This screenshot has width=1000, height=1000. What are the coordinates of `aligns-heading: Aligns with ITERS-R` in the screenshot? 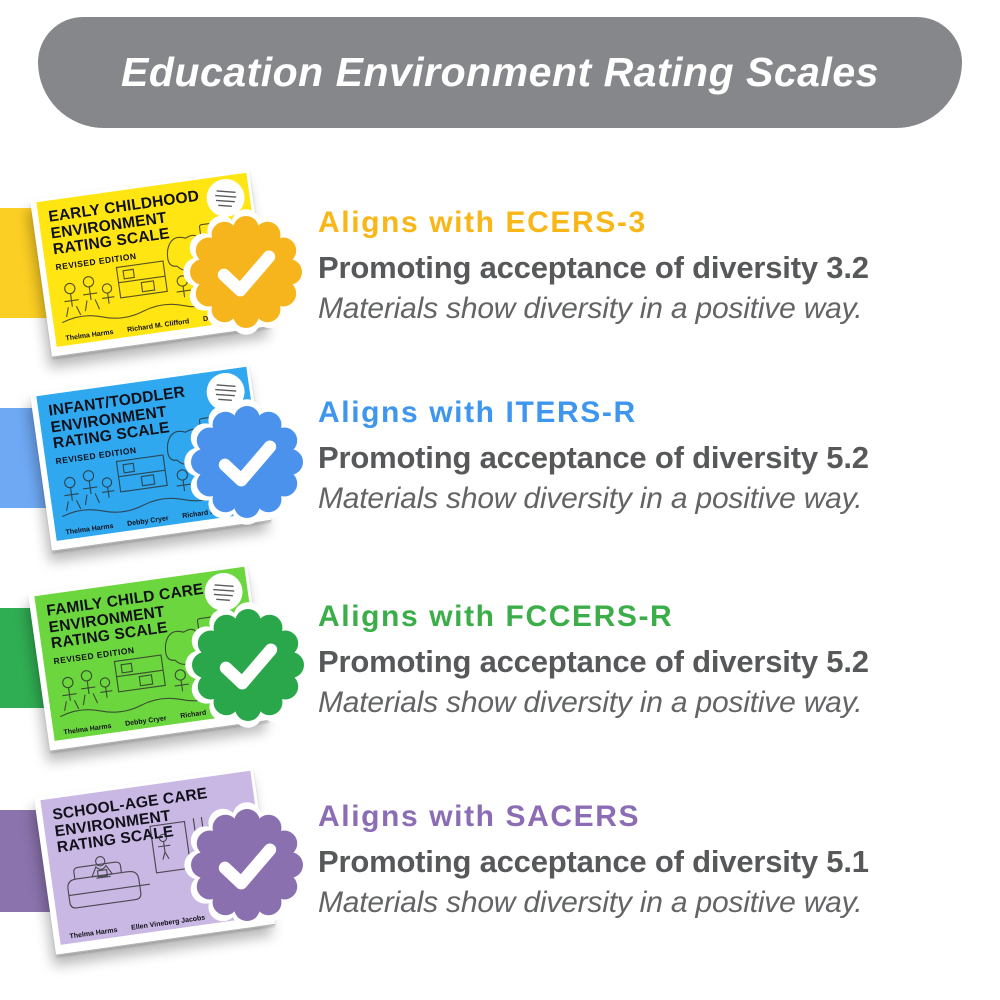 It's located at (477, 412).